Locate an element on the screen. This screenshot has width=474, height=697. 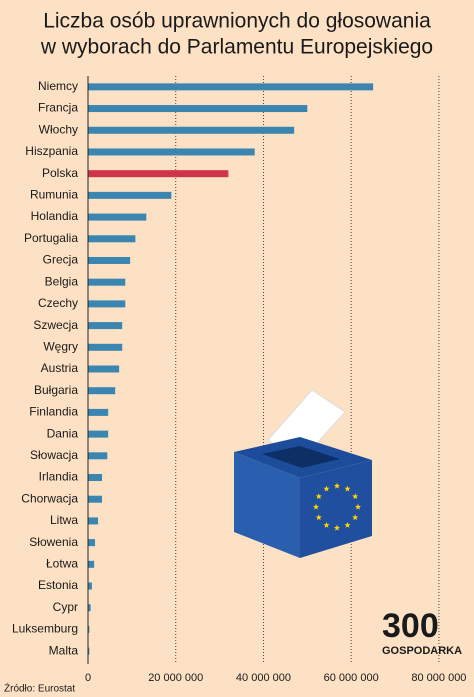
x-tick-label: 80 000 000 is located at coordinates (438, 678).